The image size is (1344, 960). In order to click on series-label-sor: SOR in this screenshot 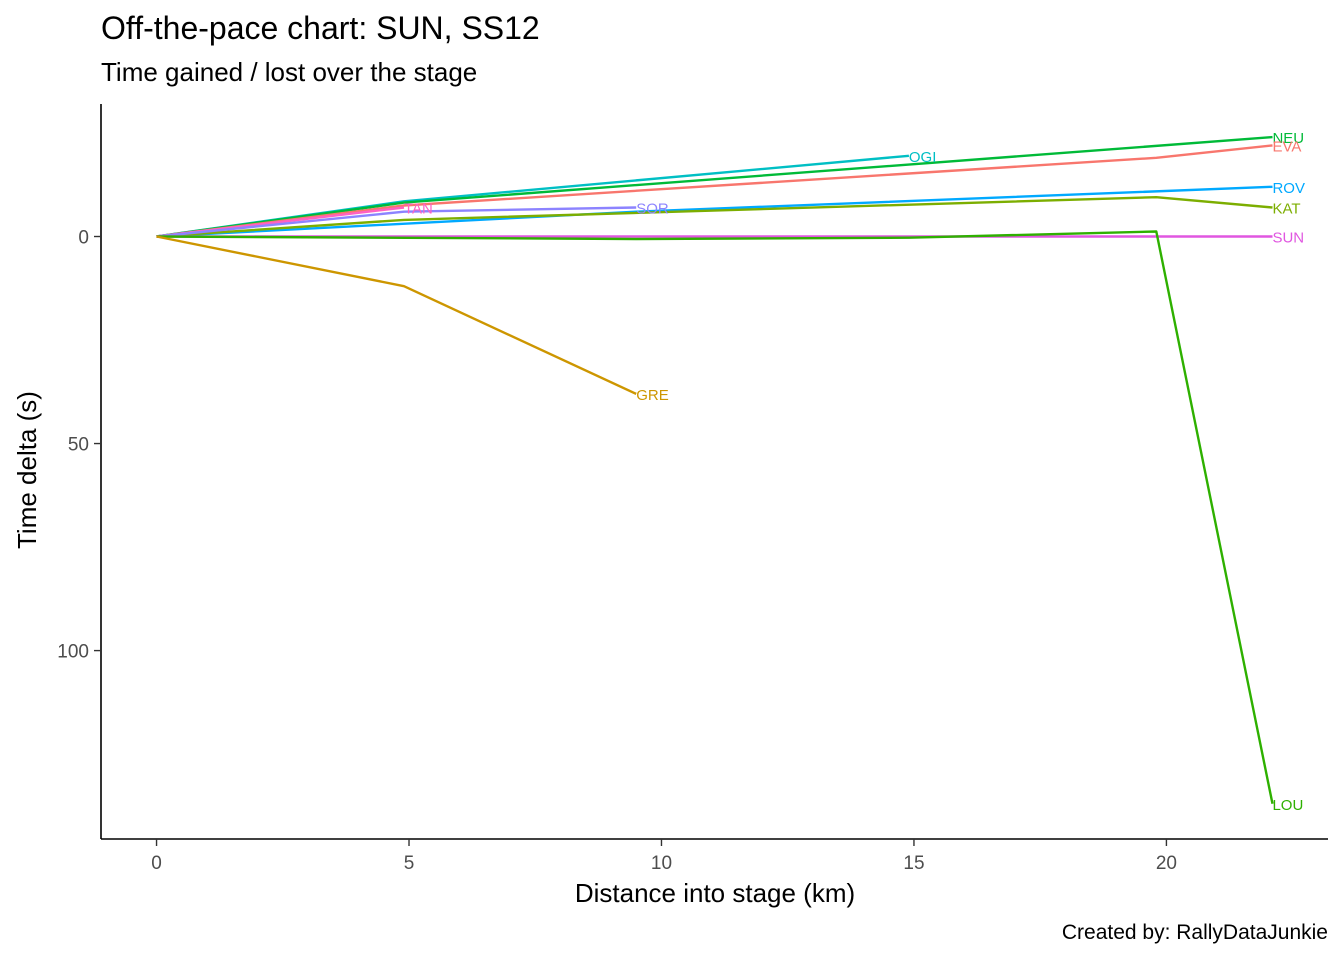, I will do `click(652, 209)`.